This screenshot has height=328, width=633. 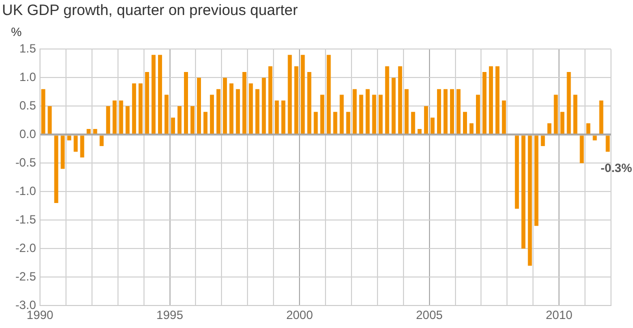 What do you see at coordinates (25, 276) in the screenshot?
I see `y-tick-label: -2.5` at bounding box center [25, 276].